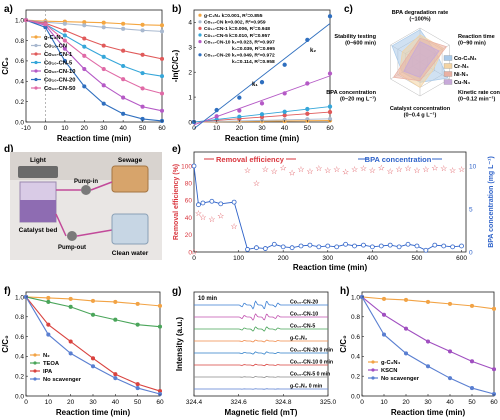  Describe the element at coordinates (389, 371) in the screenshot. I see `h-legend-label-1: KSCN` at that location.